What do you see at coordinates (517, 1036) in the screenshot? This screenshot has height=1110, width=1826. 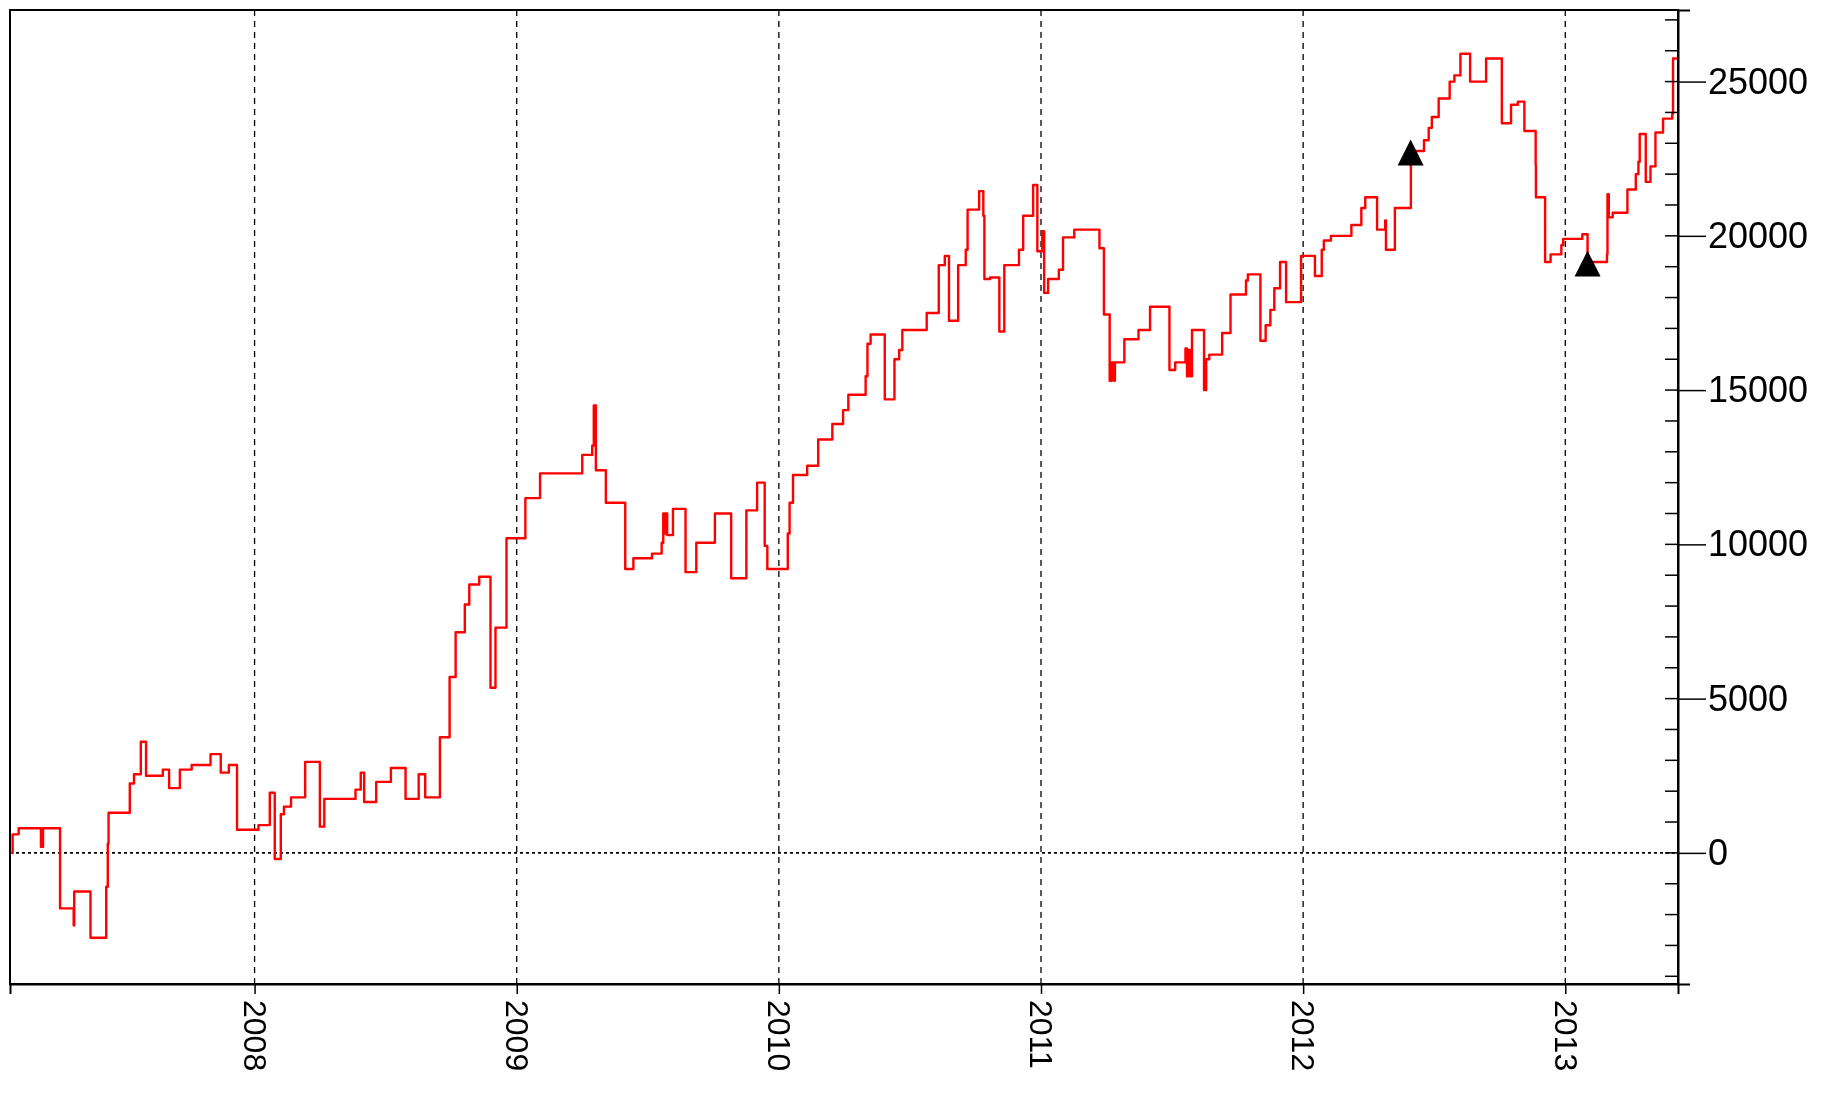 I see `x-tick-label: 2009` at bounding box center [517, 1036].